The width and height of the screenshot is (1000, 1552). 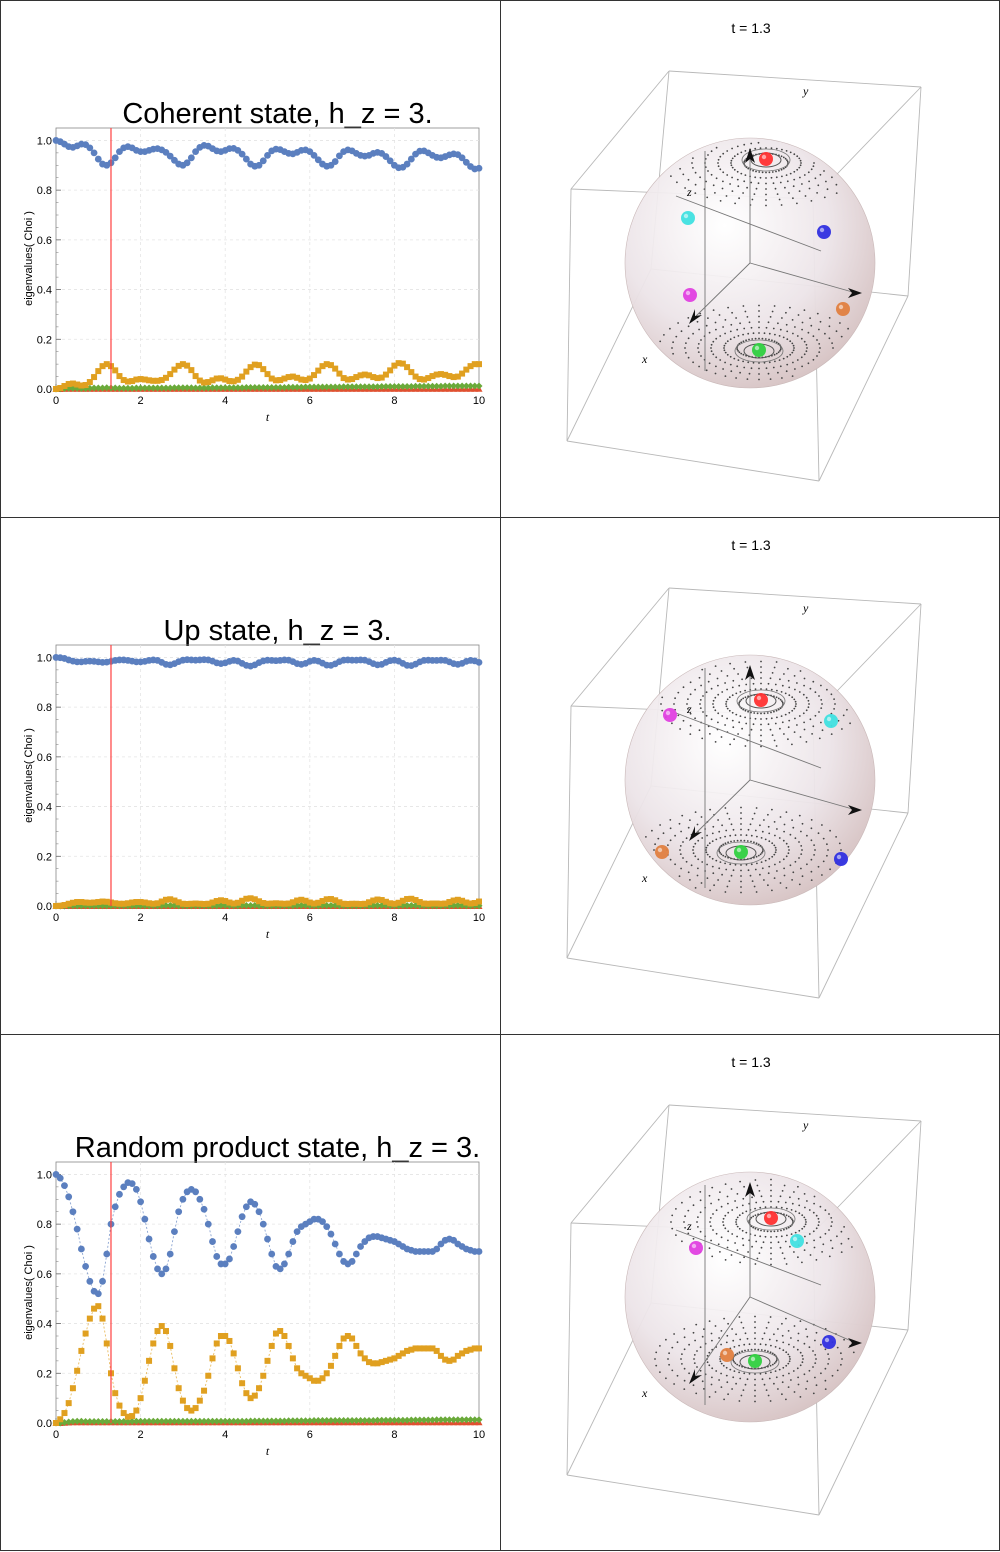 What do you see at coordinates (751, 1062) in the screenshot?
I see `time-label: t = 1.3` at bounding box center [751, 1062].